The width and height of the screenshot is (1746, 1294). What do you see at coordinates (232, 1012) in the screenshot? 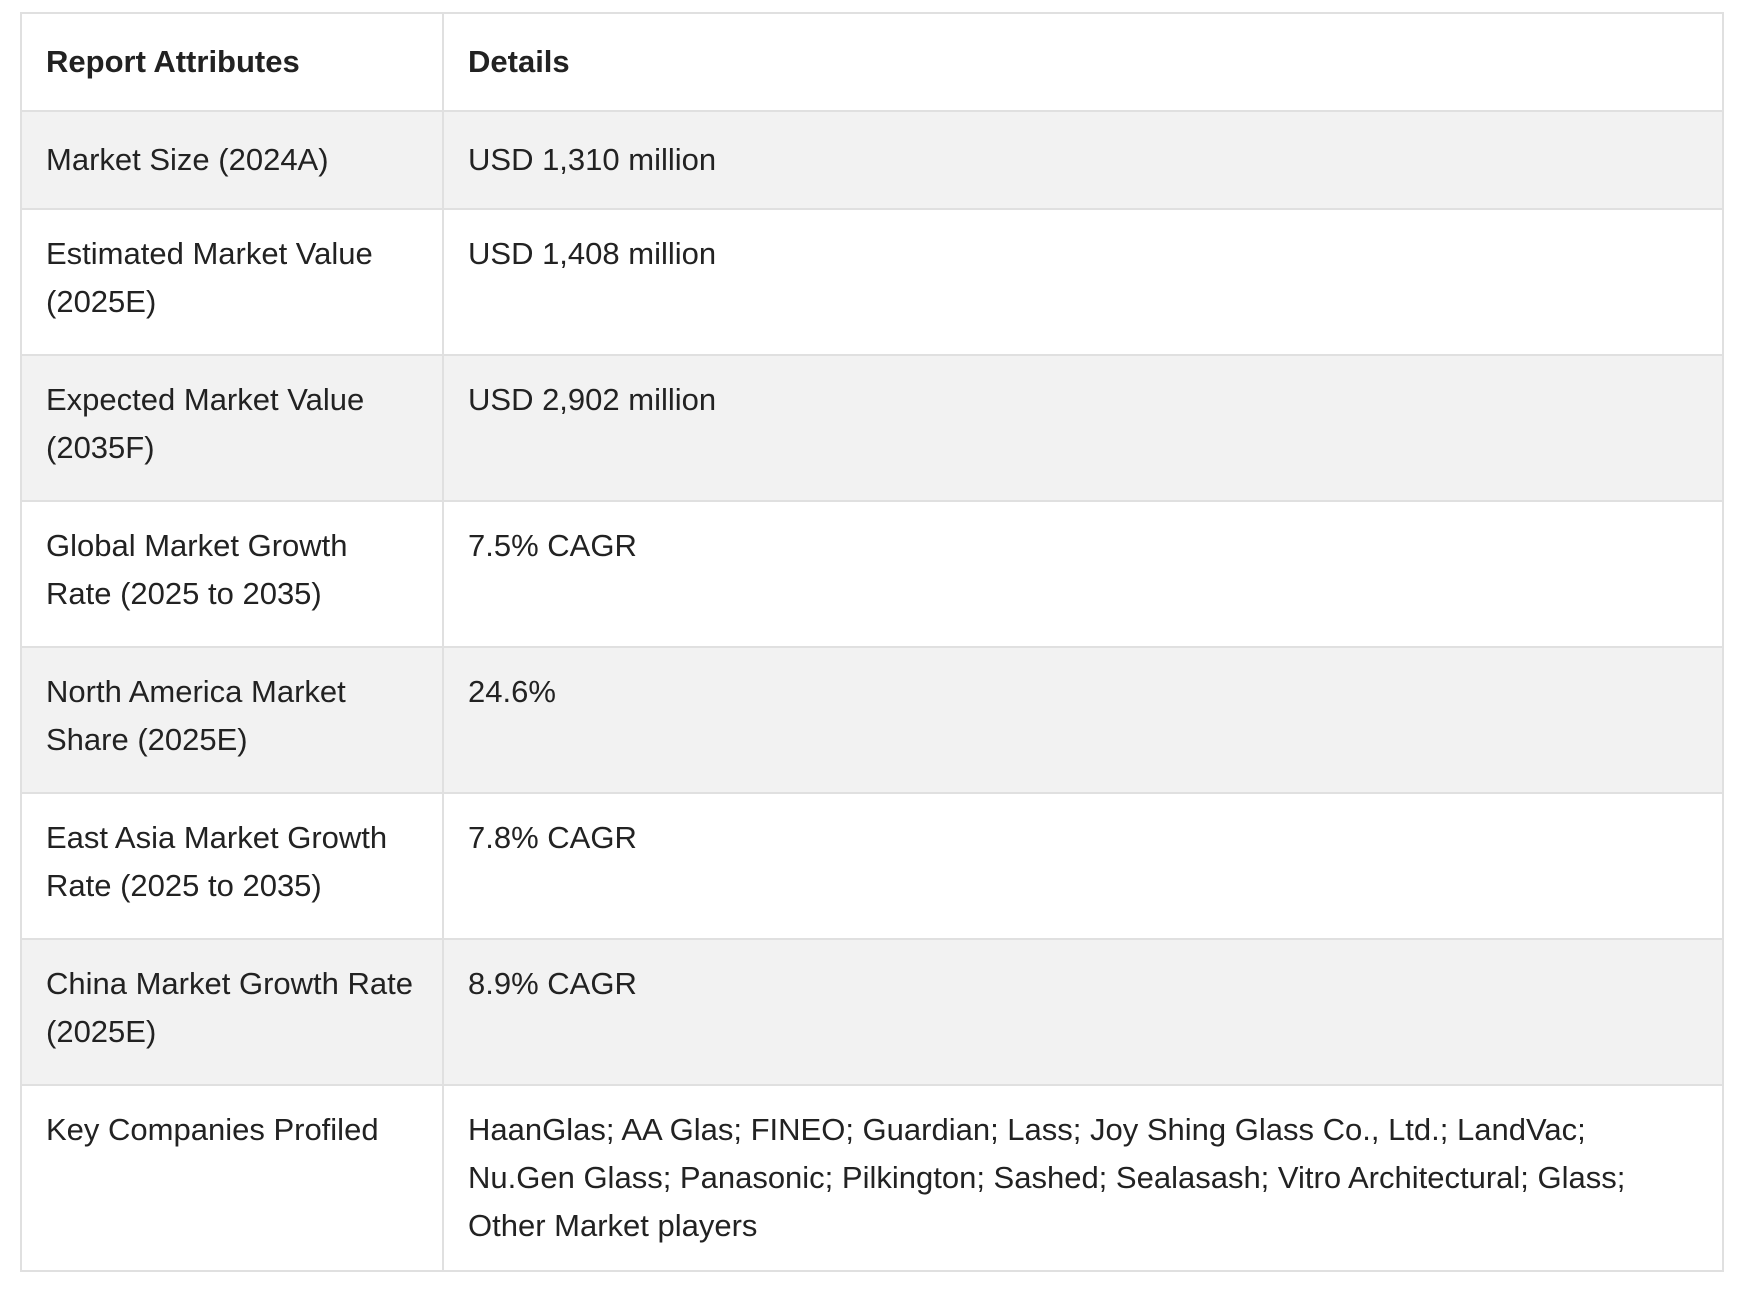
I see `attribute-cell: China Market Growth Rate (2025E)` at bounding box center [232, 1012].